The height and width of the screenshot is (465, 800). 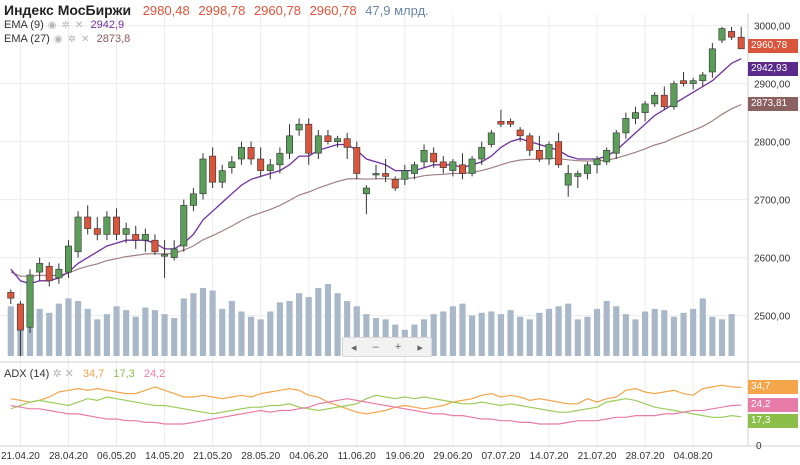 I want to click on zoom-out-button: –, so click(x=375, y=347).